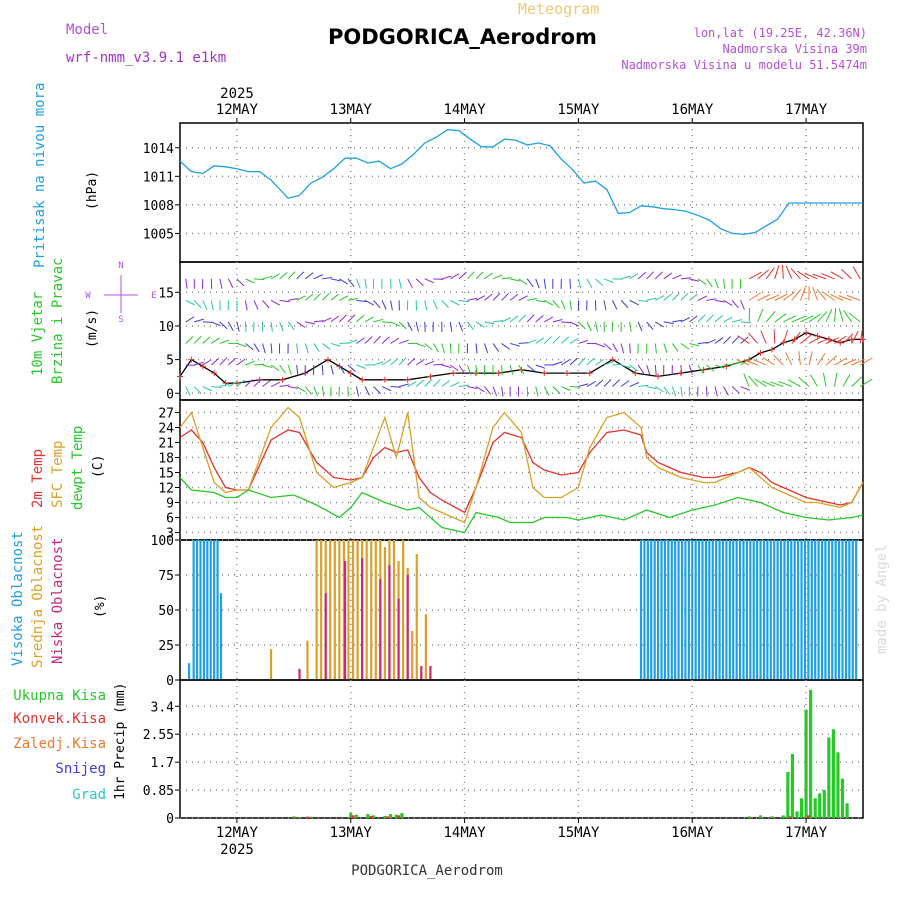 This screenshot has width=900, height=900. Describe the element at coordinates (166, 611) in the screenshot. I see `ytick-label: 50` at that location.